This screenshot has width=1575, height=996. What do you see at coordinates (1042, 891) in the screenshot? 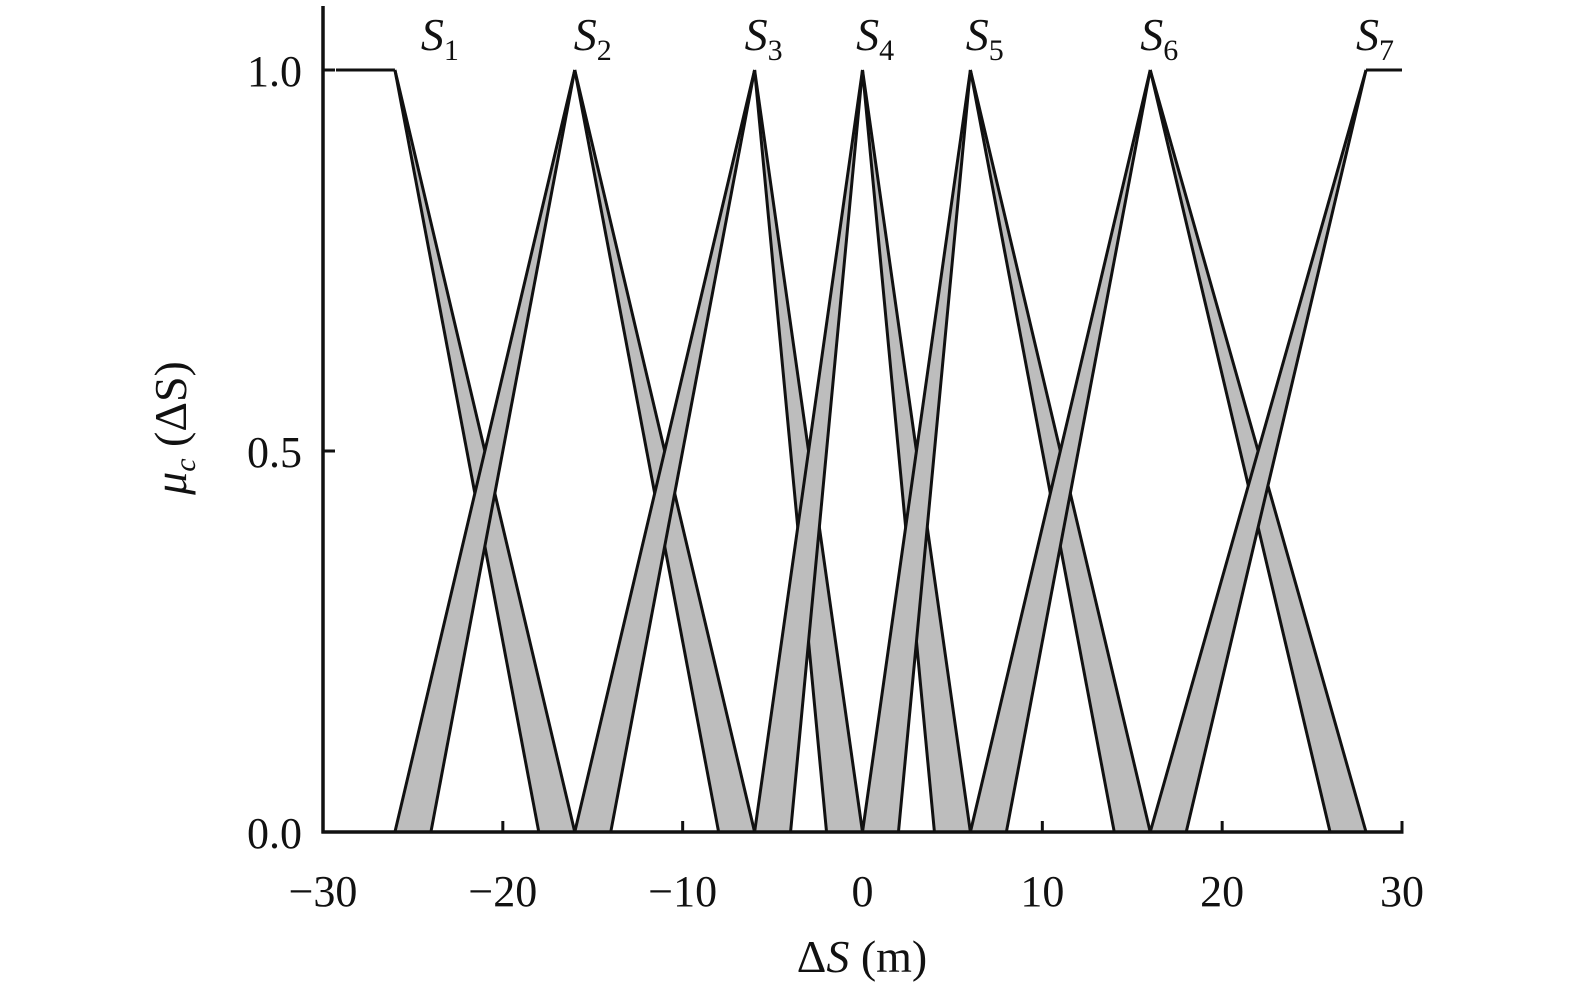
I see `x-tick-label: 10` at bounding box center [1042, 891].